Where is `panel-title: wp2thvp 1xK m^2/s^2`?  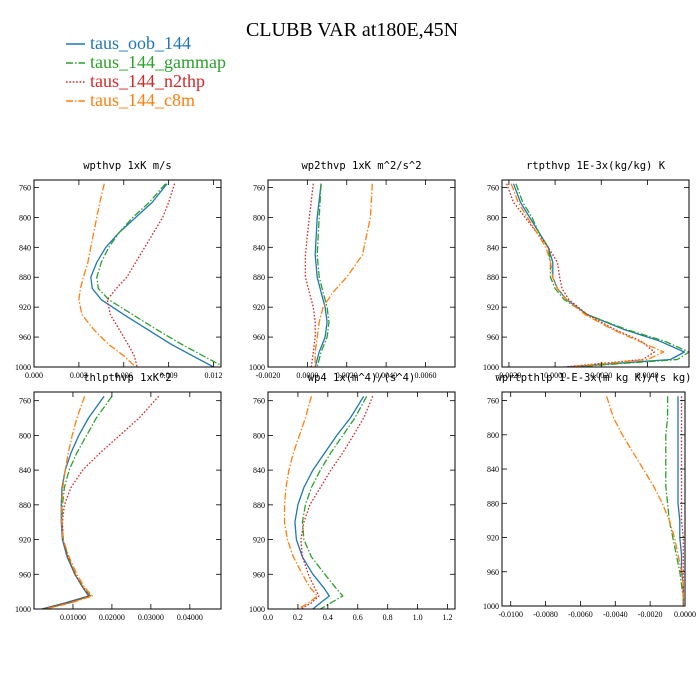
panel-title: wp2thvp 1xK m^2/s^2 is located at coordinates (361, 166).